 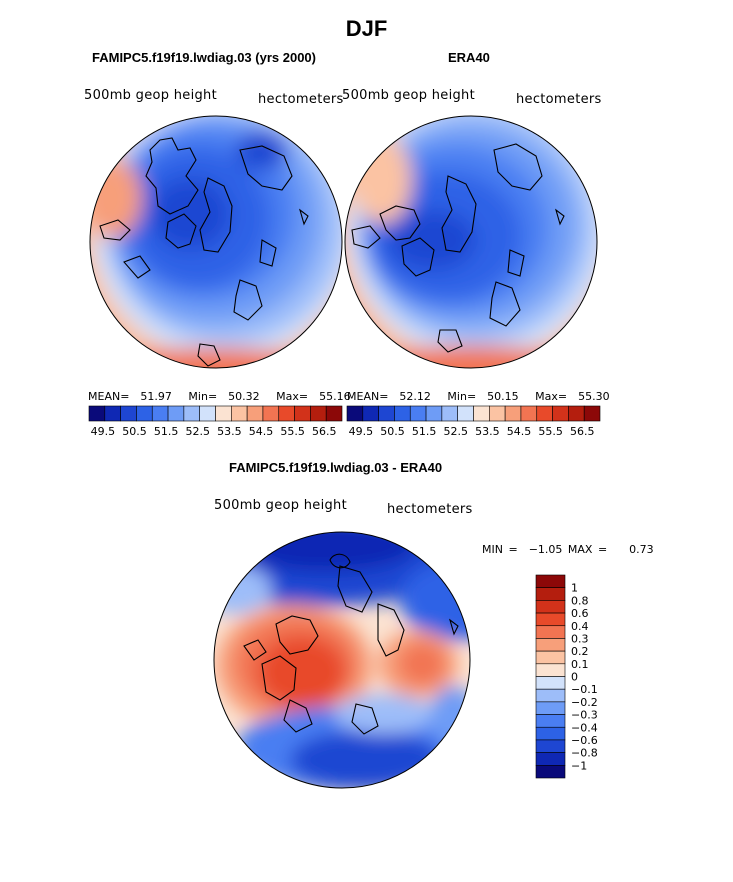 I want to click on diff-colorbar-tick-label: −0.1, so click(x=584, y=689).